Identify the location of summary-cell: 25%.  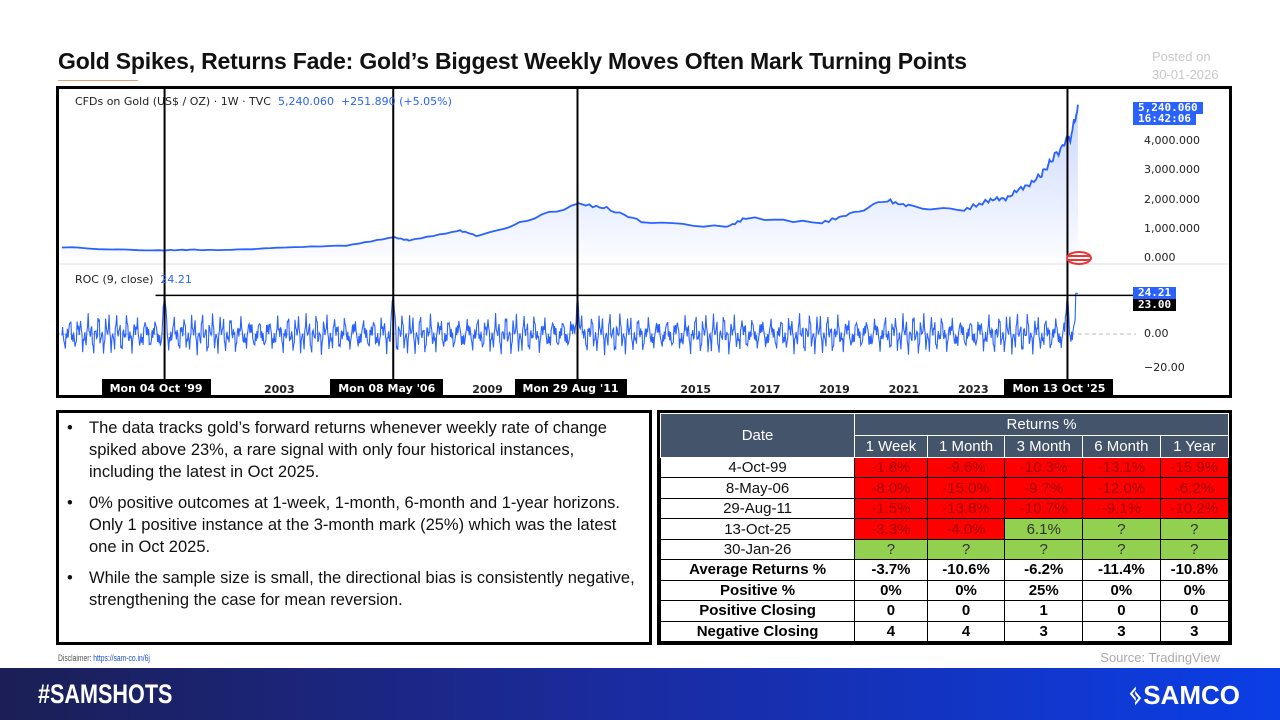
(1044, 590).